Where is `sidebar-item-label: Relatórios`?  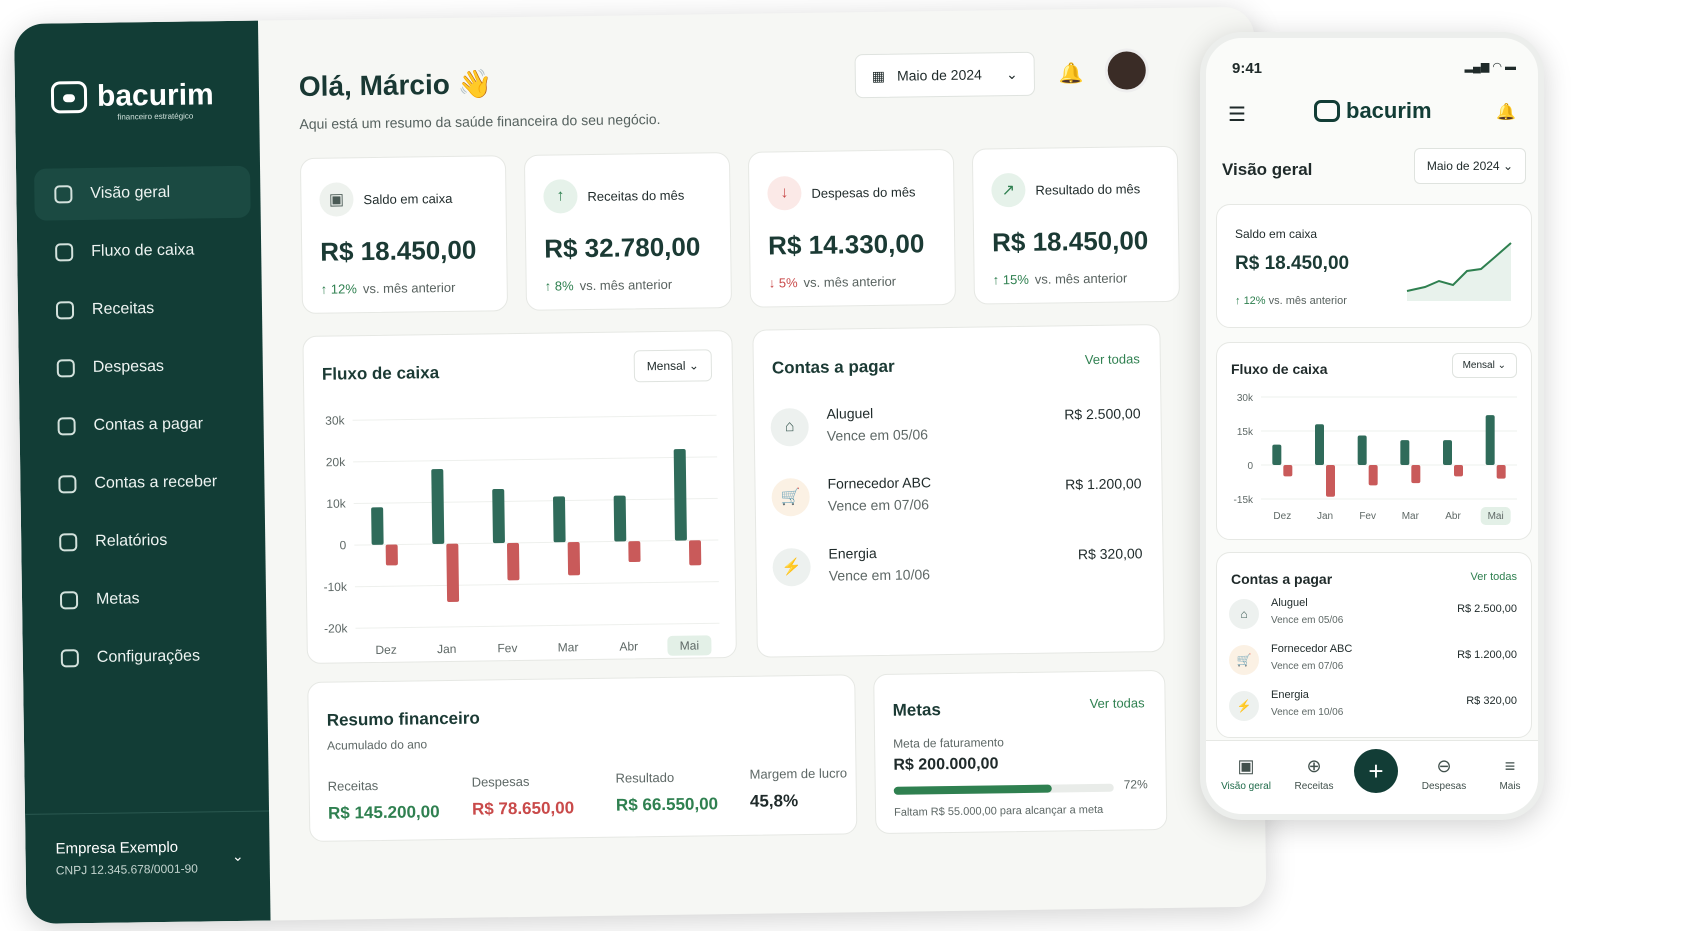 sidebar-item-label: Relatórios is located at coordinates (131, 540).